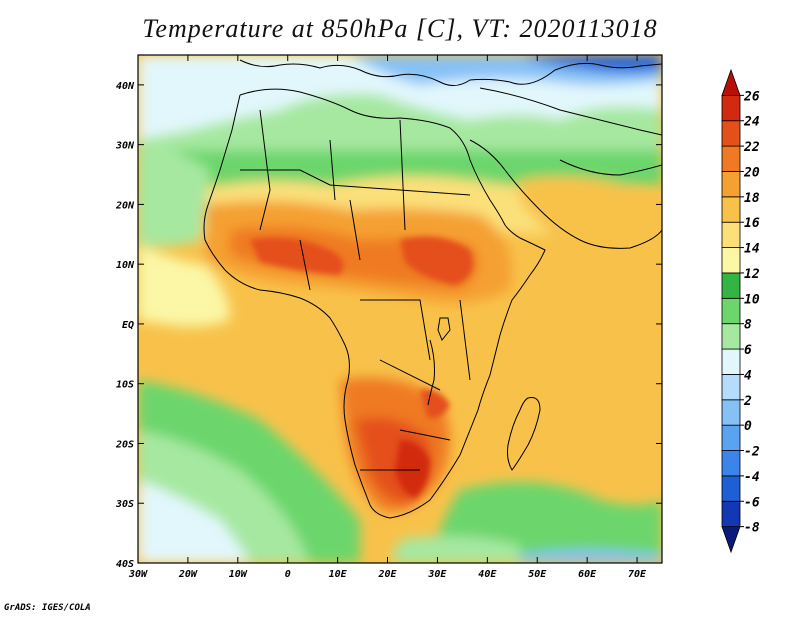  I want to click on colorbar-label: 22, so click(751, 147).